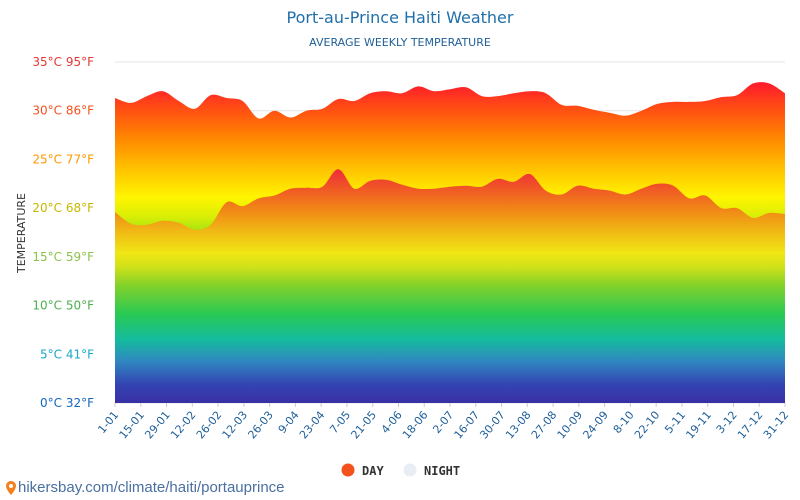  What do you see at coordinates (63, 257) in the screenshot?
I see `y-tick-label: 15°C 59°F` at bounding box center [63, 257].